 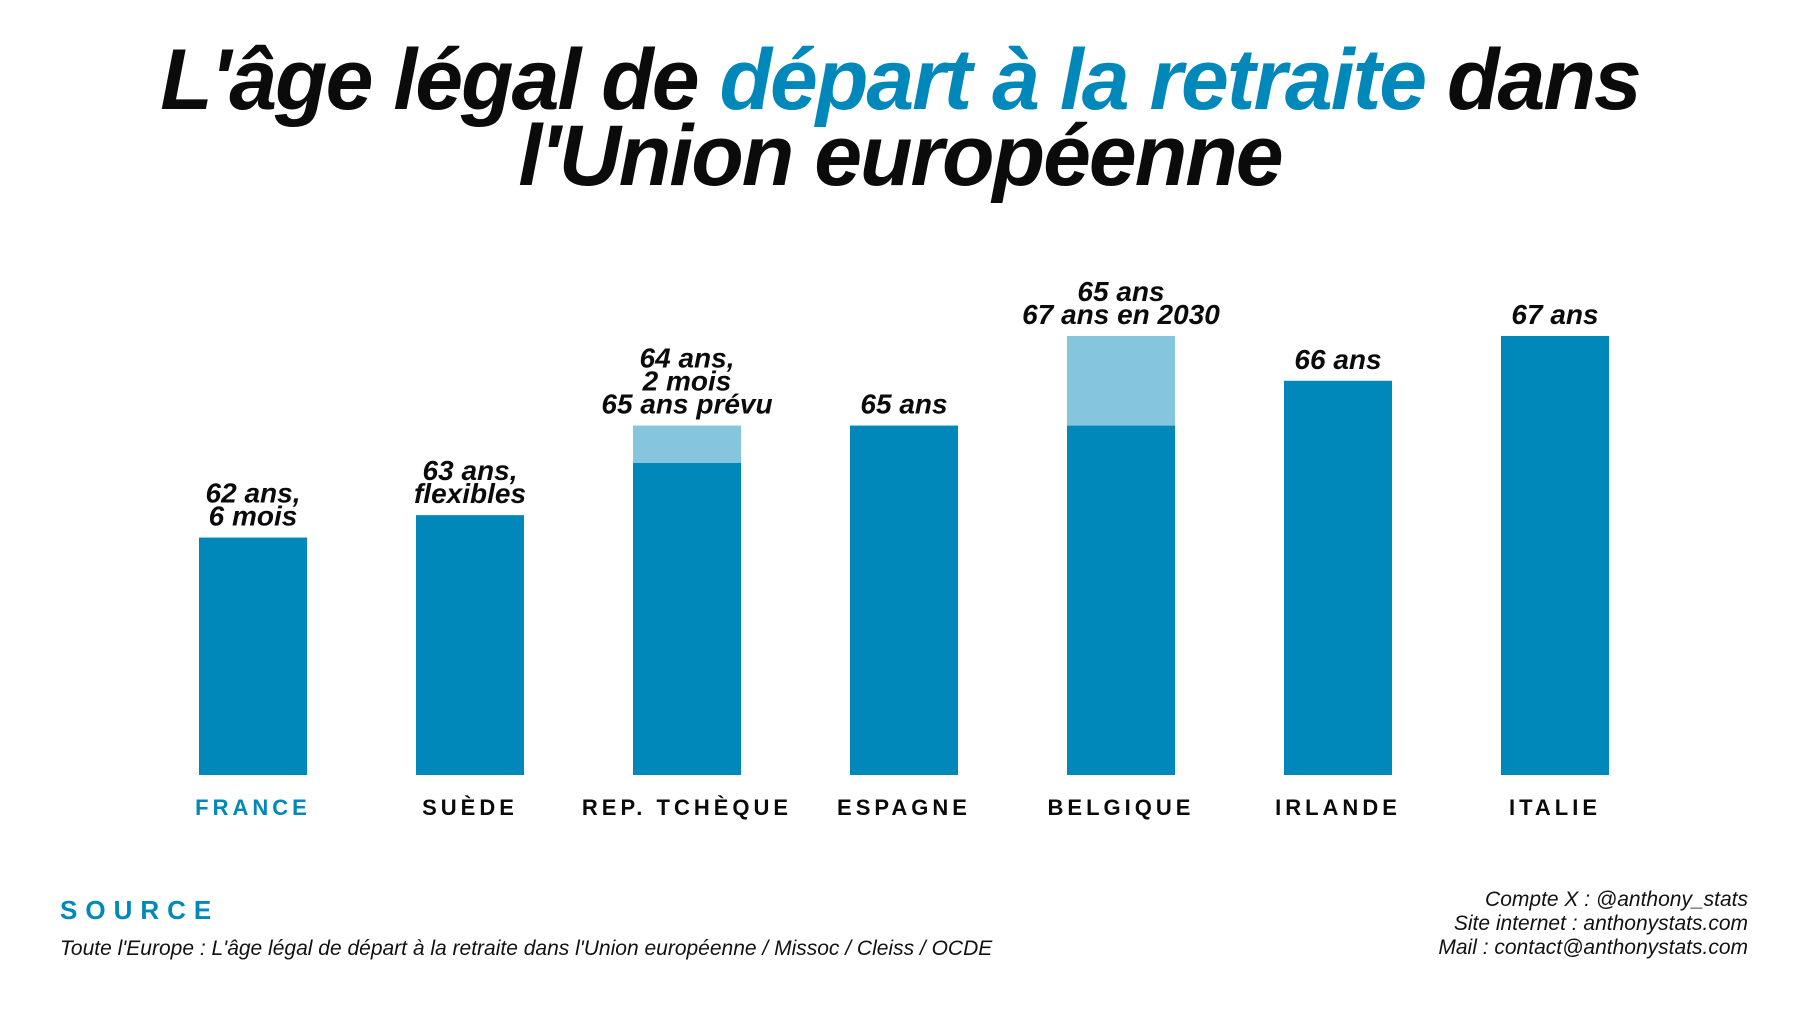 I want to click on bar-value-label-3-line-2: 2 mois, so click(x=687, y=381).